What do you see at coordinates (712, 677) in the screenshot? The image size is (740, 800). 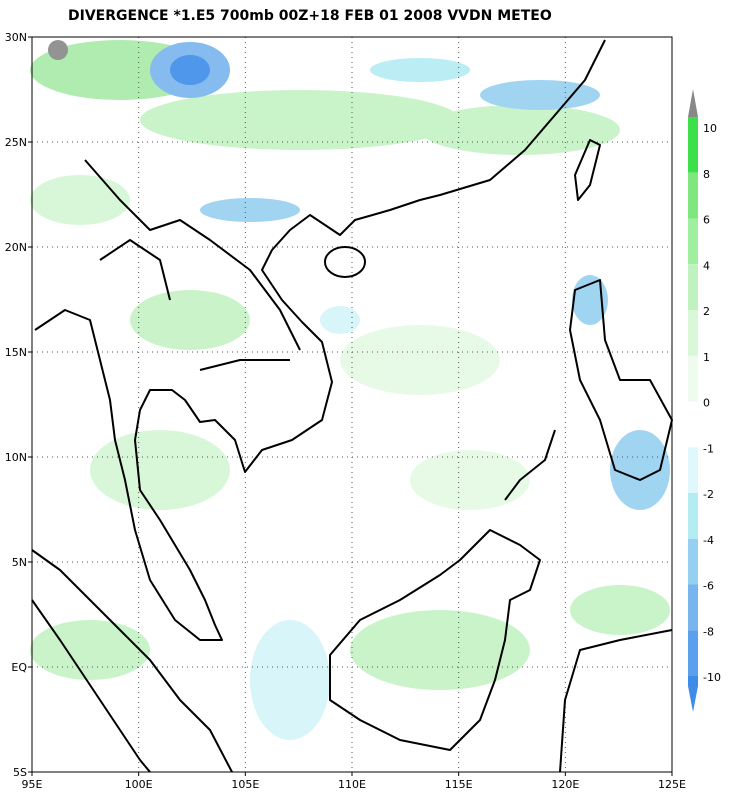 I see `colorbar-label: -10` at bounding box center [712, 677].